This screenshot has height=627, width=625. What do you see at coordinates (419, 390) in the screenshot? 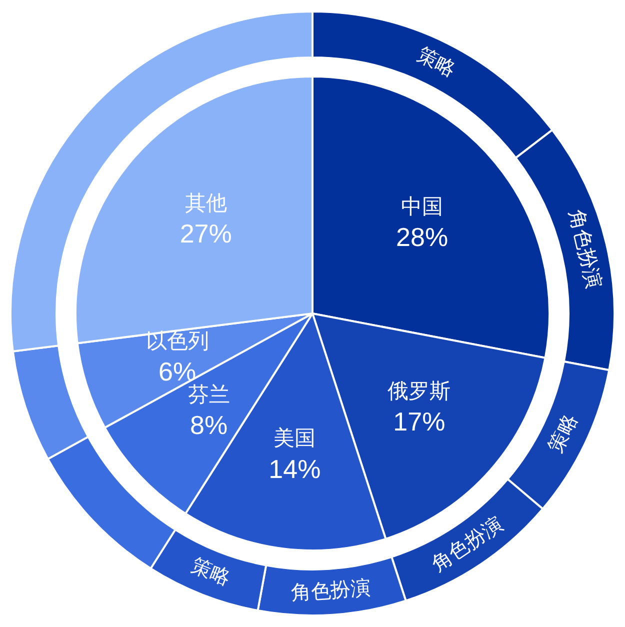
I see `slice-label: 俄罗斯` at bounding box center [419, 390].